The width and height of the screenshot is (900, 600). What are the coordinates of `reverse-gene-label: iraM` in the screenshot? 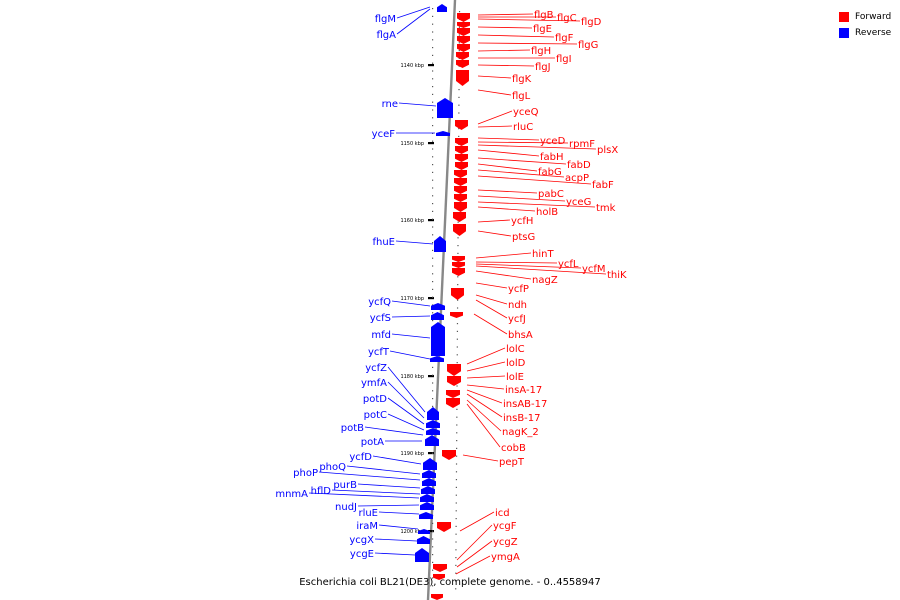 It's located at (367, 526).